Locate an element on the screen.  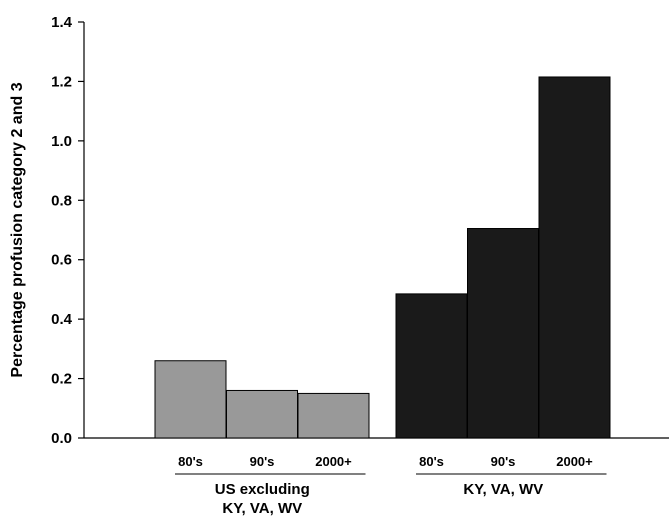
y-tick-label: 0.2 is located at coordinates (61, 379).